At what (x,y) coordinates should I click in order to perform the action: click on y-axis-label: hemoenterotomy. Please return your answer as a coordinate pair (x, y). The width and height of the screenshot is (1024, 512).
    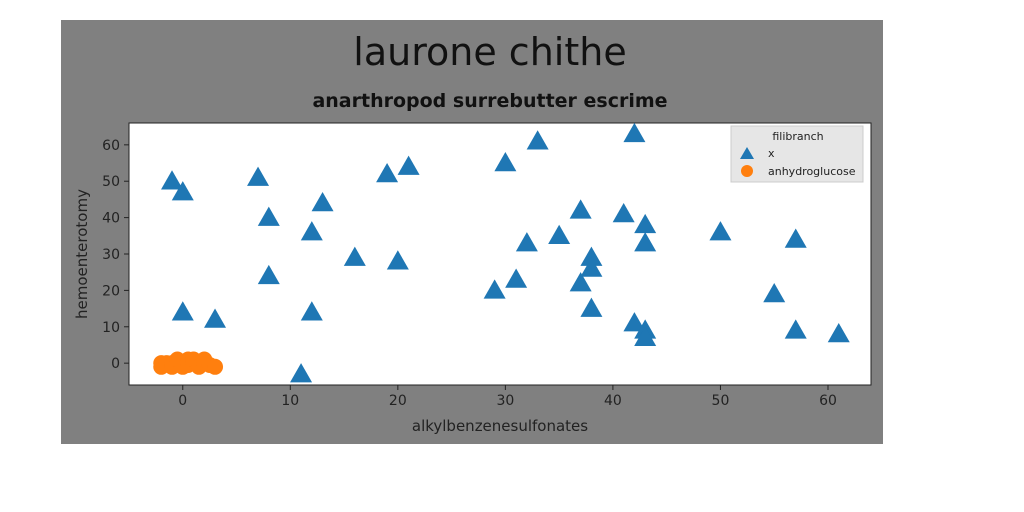
    Looking at the image, I should click on (82, 254).